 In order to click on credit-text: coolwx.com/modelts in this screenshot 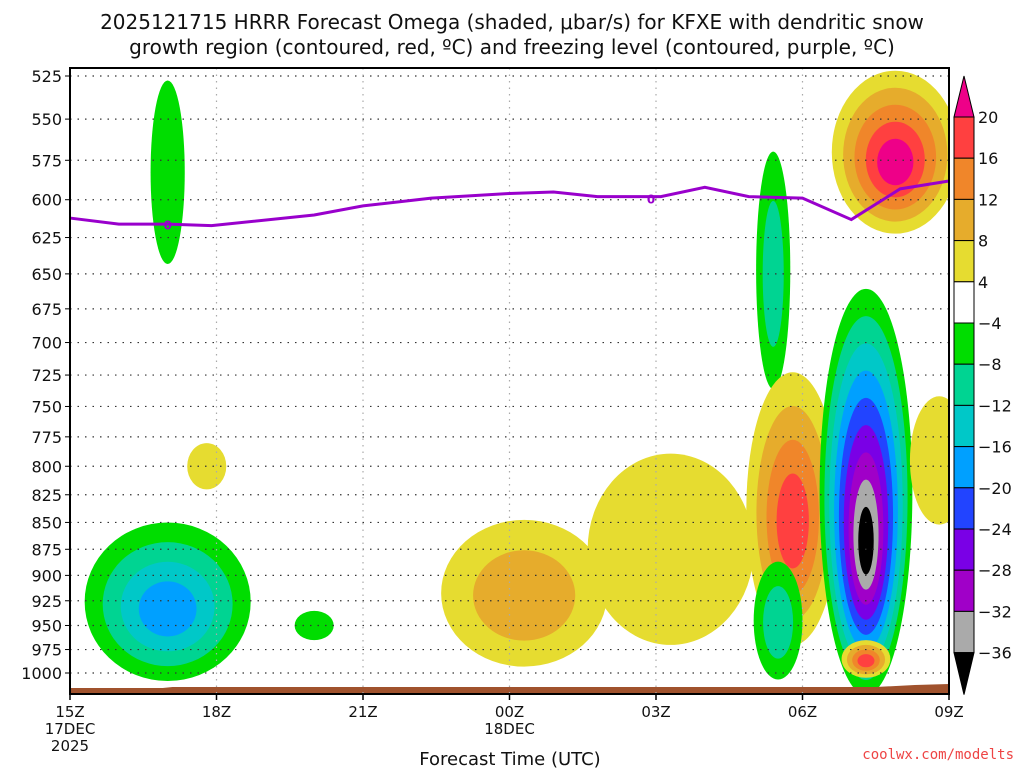, I will do `click(938, 755)`.